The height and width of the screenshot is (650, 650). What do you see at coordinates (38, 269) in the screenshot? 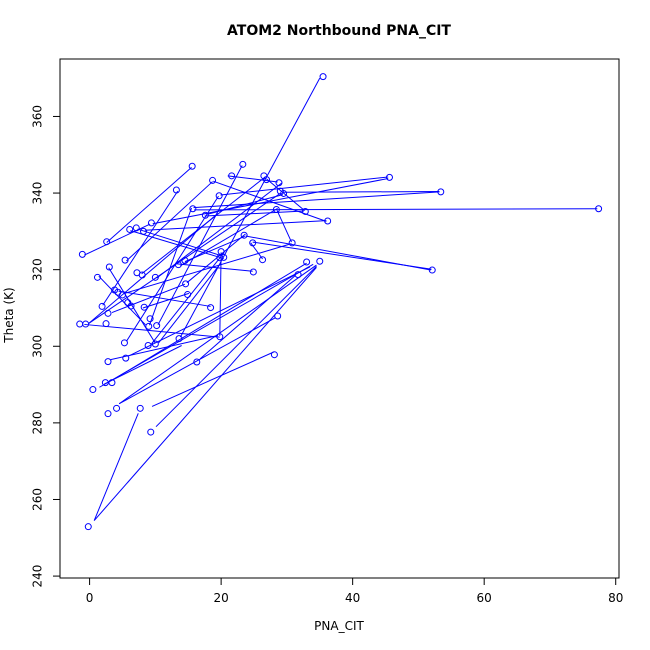
I see `y-tick-label: 320` at bounding box center [38, 269].